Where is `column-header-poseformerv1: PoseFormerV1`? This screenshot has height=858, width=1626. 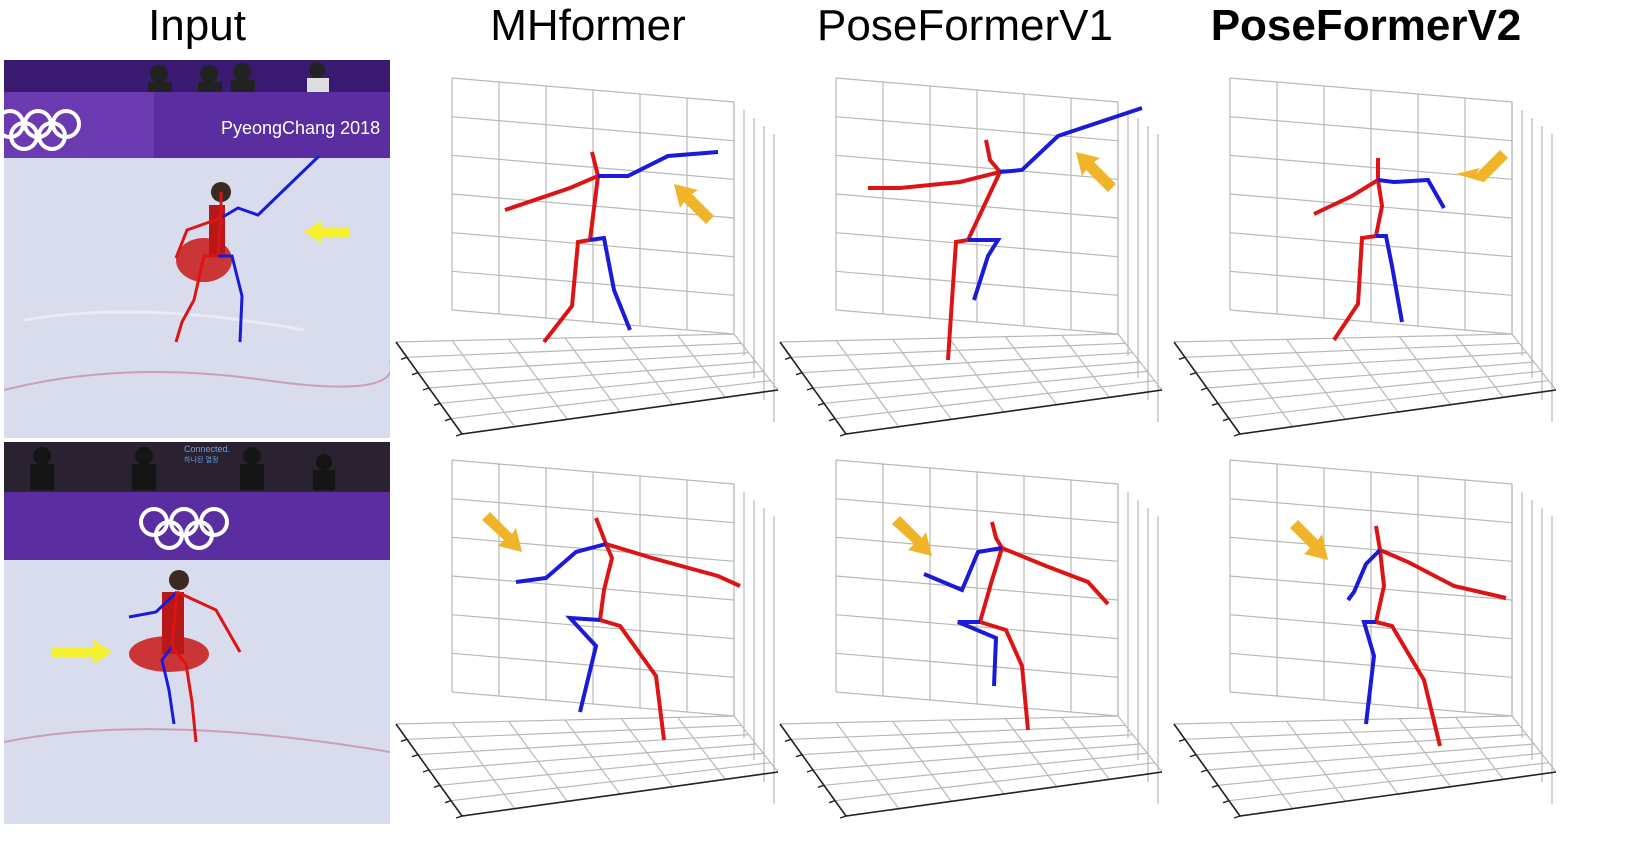 column-header-poseformerv1: PoseFormerV1 is located at coordinates (965, 25).